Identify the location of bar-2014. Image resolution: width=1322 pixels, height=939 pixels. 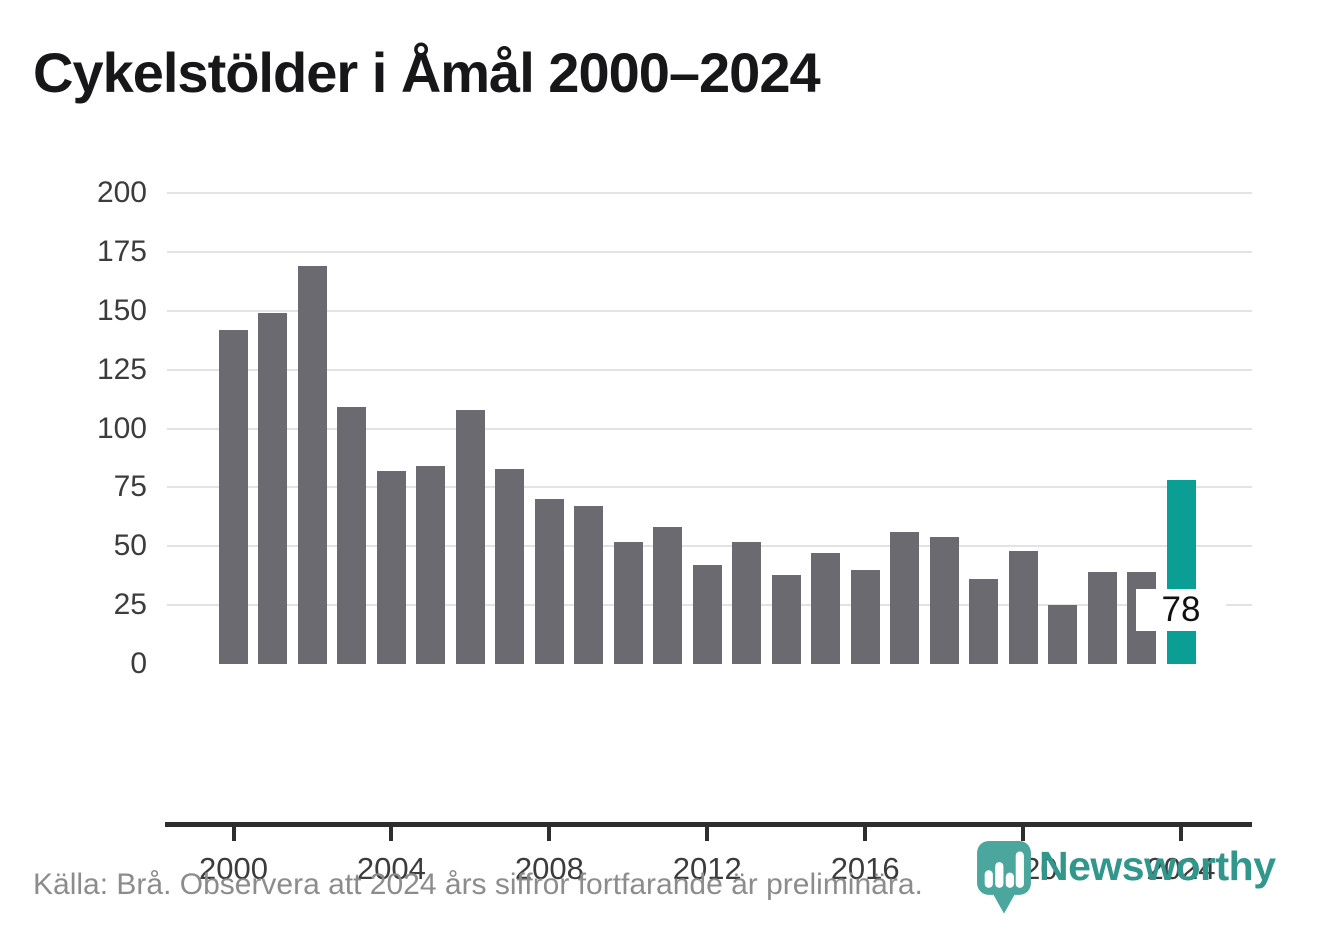
(786, 619).